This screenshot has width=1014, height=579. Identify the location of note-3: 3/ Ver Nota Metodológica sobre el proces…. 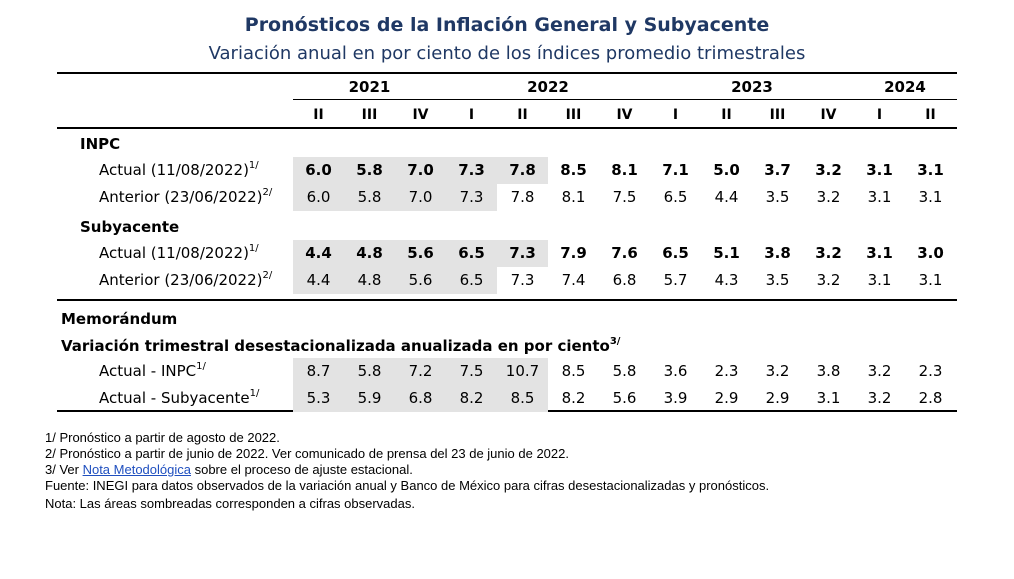
(407, 470).